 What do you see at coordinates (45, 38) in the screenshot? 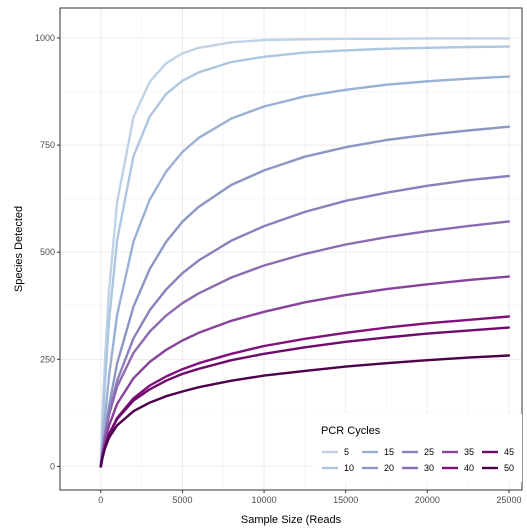
I see `y-tick-label: 1000` at bounding box center [45, 38].